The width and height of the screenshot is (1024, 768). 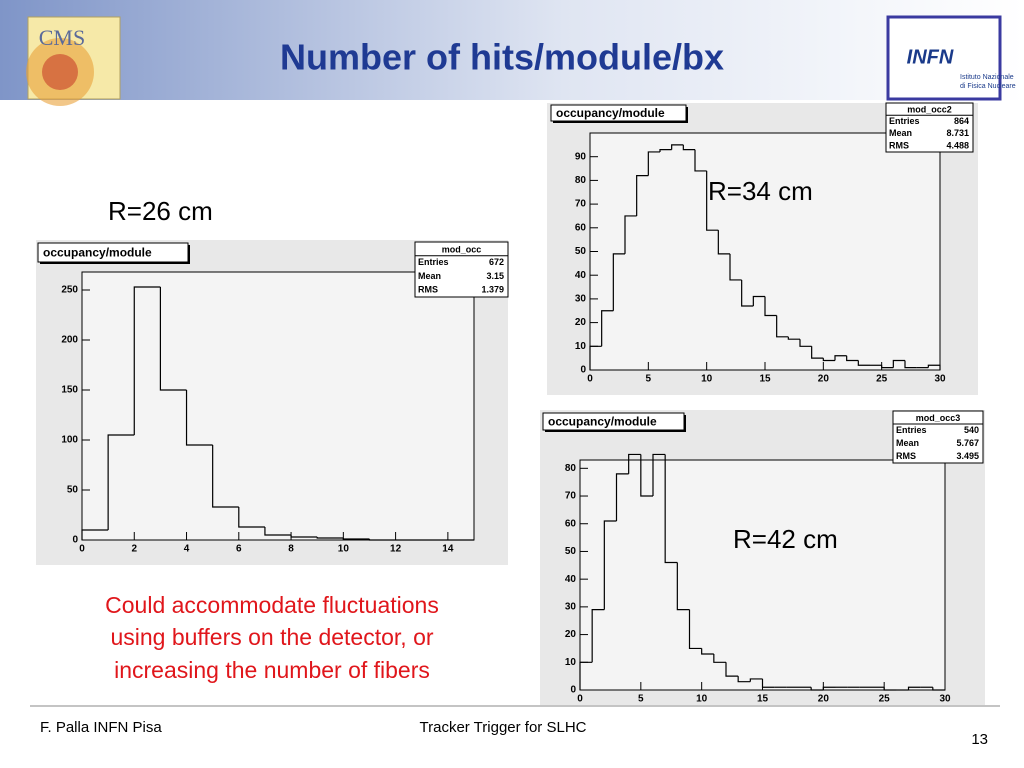 I want to click on stats-value: 4.488, so click(x=957, y=145).